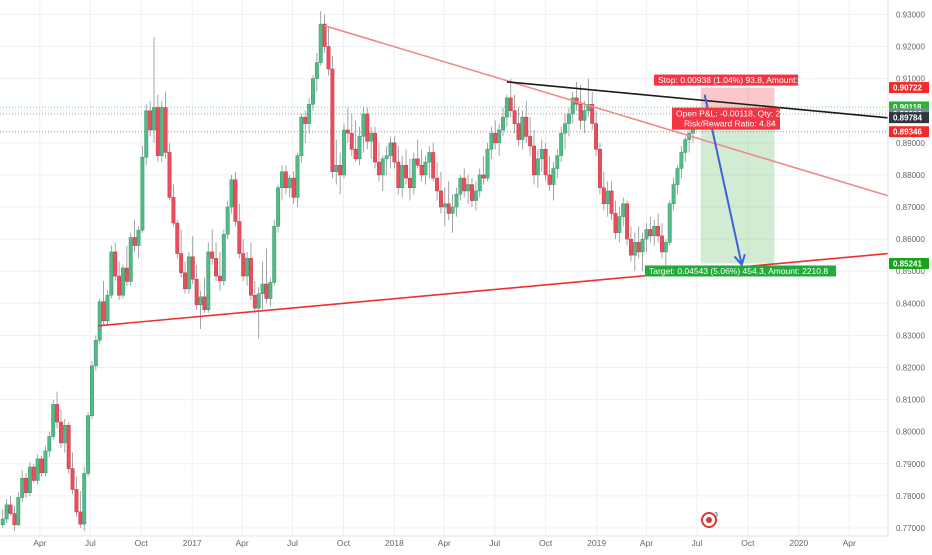 This screenshot has height=555, width=932. What do you see at coordinates (192, 543) in the screenshot?
I see `x-tick-label: 2017` at bounding box center [192, 543].